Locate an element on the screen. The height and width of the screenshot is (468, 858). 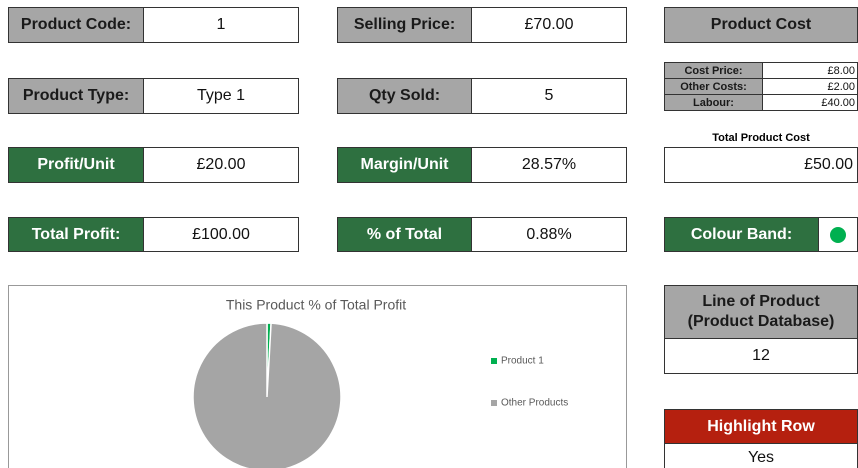
section-header: Product Cost is located at coordinates (761, 25).